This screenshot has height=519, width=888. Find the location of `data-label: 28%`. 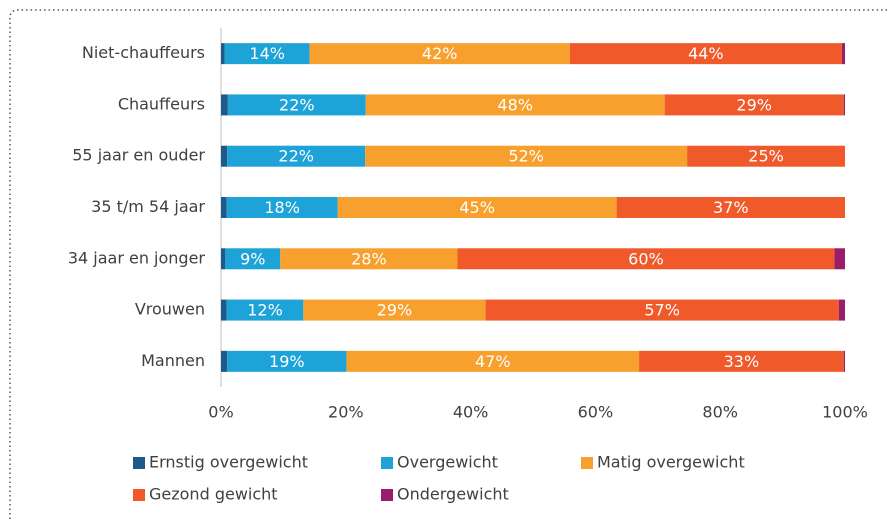

data-label: 28% is located at coordinates (369, 258).